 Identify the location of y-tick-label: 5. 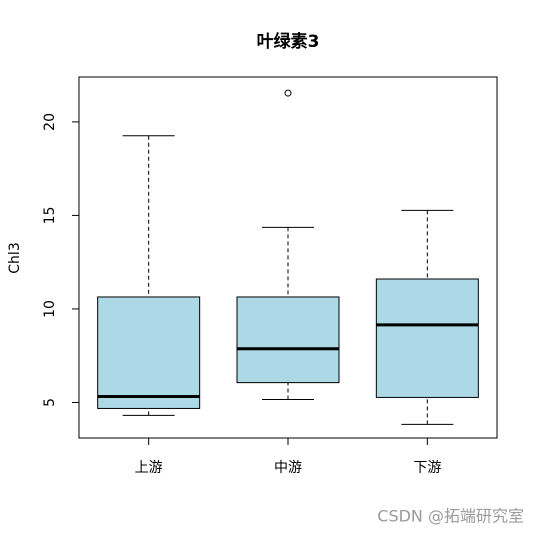
(50, 402).